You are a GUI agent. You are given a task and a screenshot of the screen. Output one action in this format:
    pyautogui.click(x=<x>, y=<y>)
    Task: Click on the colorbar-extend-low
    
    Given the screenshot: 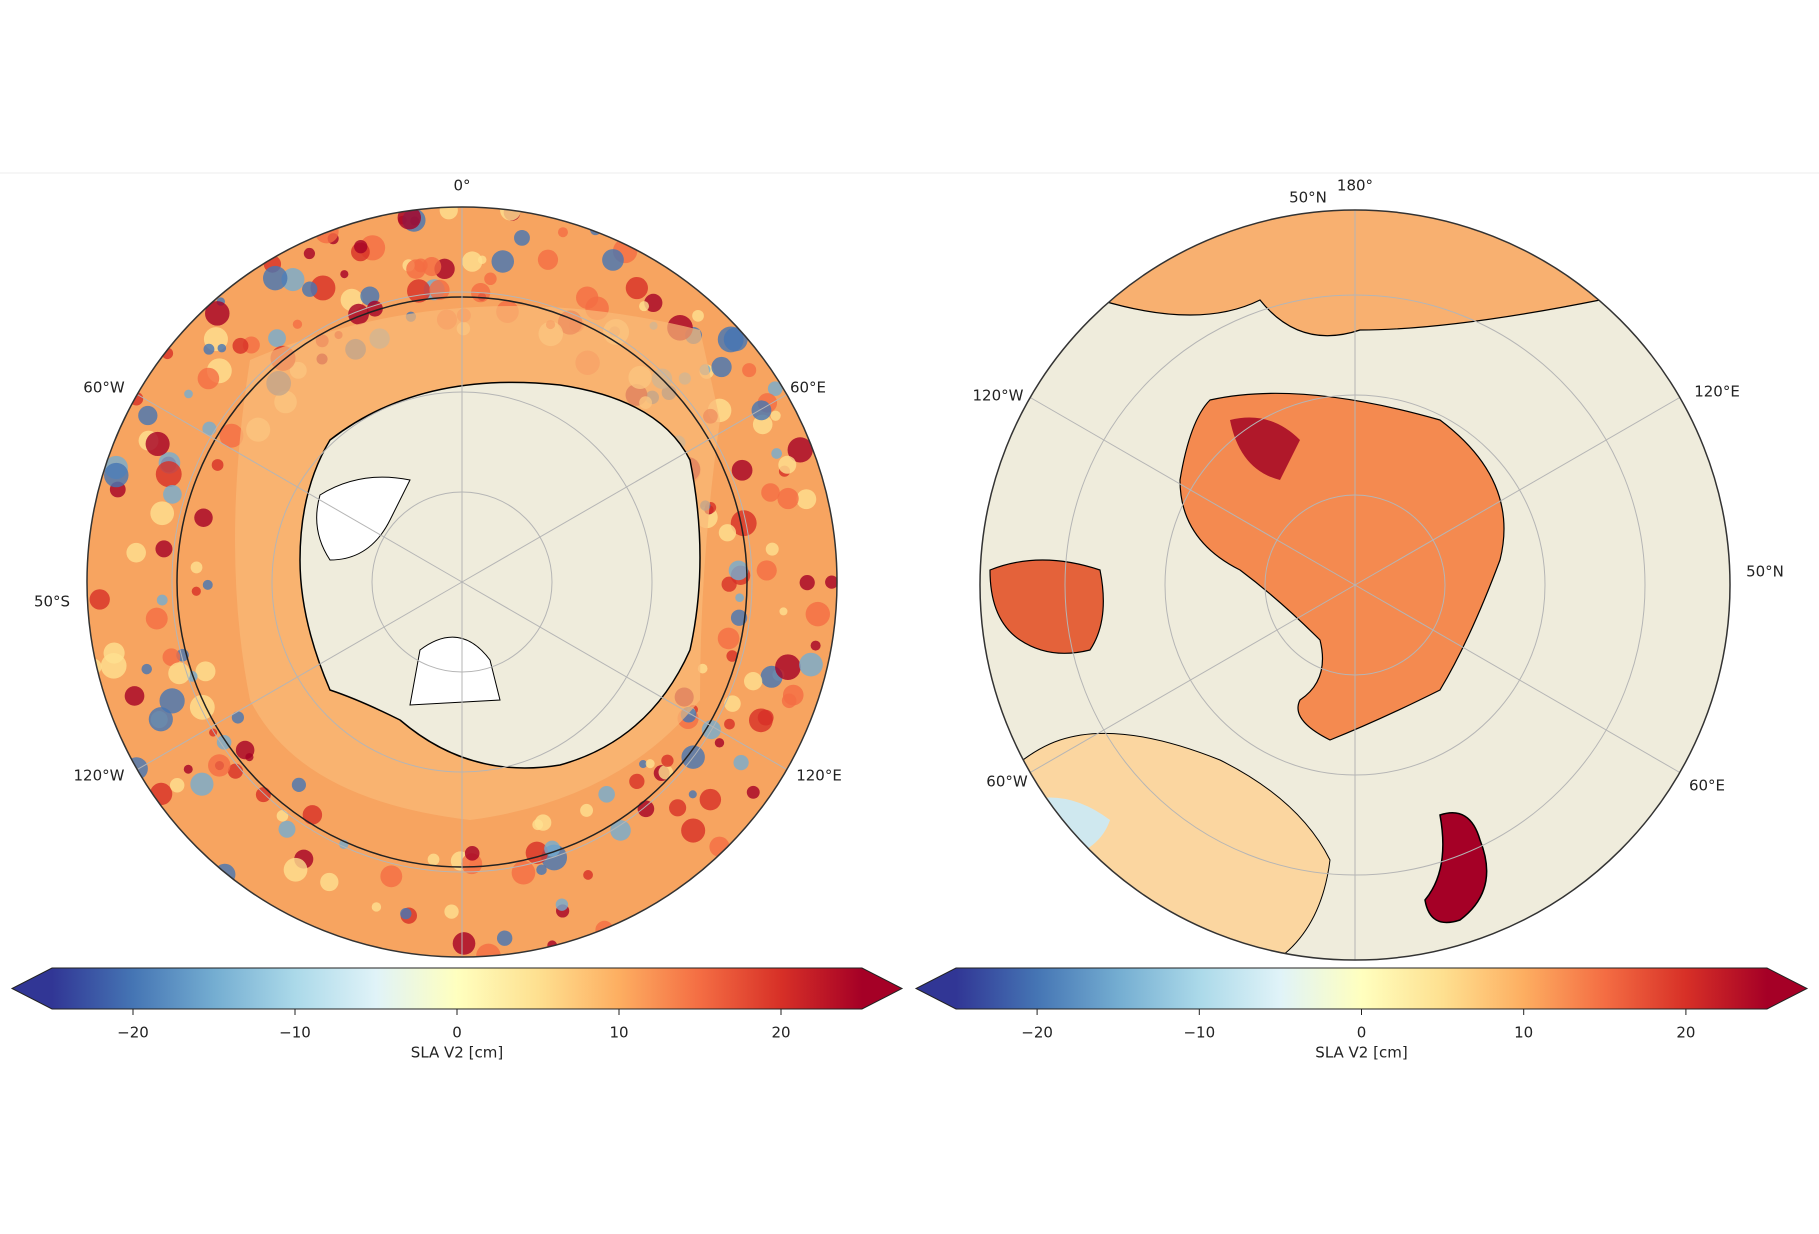 What is the action you would take?
    pyautogui.click(x=936, y=988)
    